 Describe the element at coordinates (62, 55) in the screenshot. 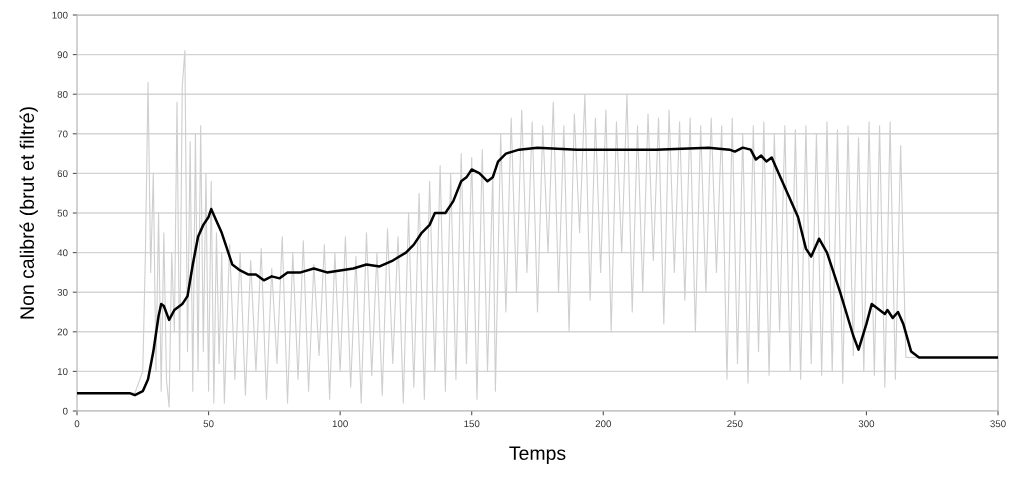

I see `y-tick-label: 90` at that location.